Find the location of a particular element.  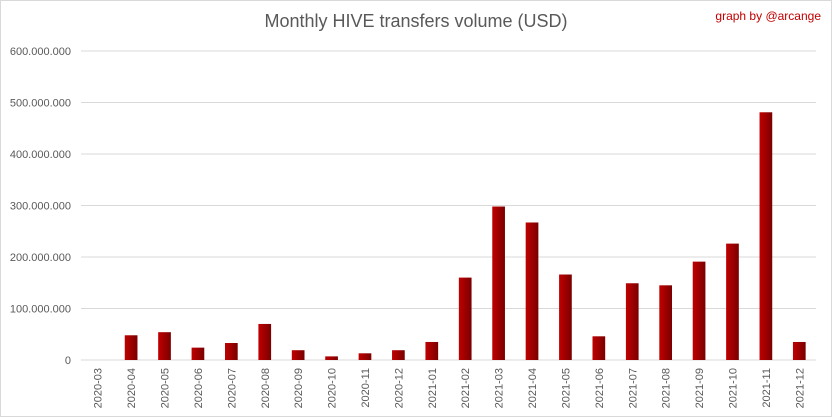

y-tick-label: 500.000.000 is located at coordinates (40, 104).